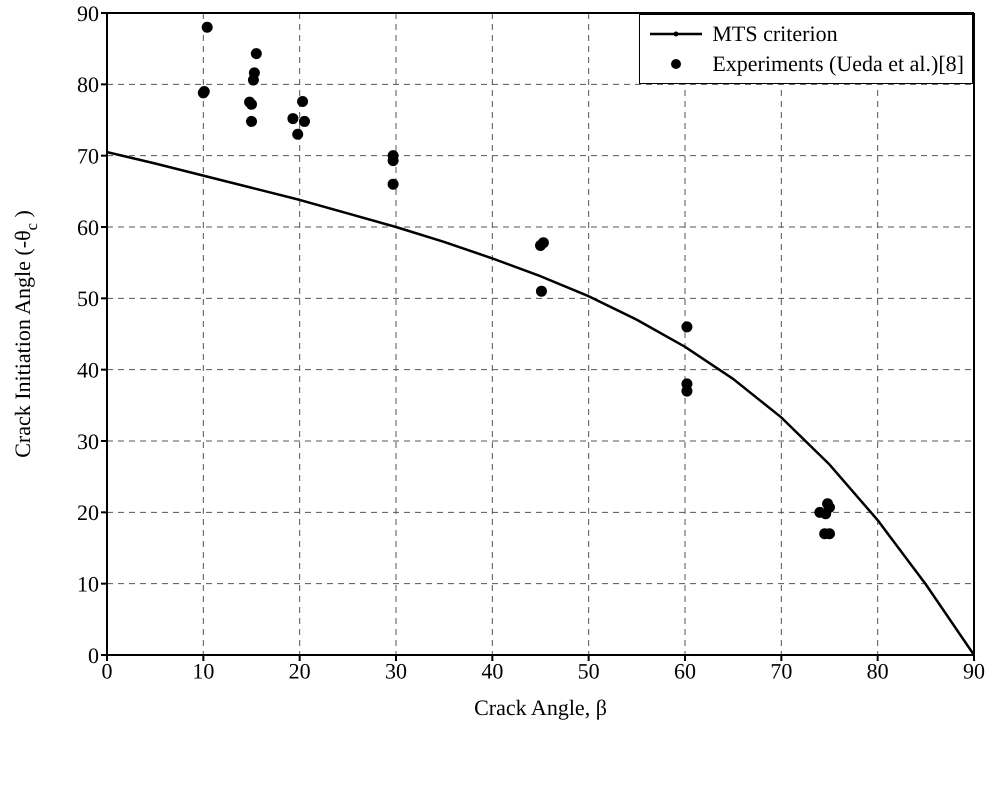  Describe the element at coordinates (93, 655) in the screenshot. I see `y-tick-label: 0` at that location.